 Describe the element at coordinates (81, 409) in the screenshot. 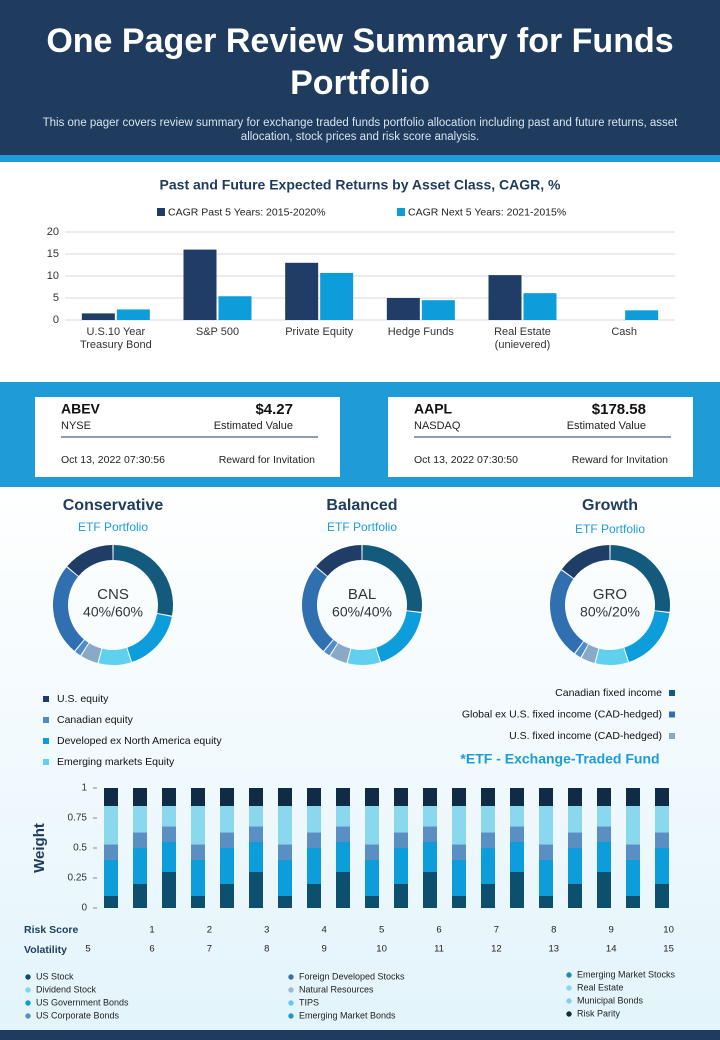

I see `stock-symbol: ABEV` at that location.